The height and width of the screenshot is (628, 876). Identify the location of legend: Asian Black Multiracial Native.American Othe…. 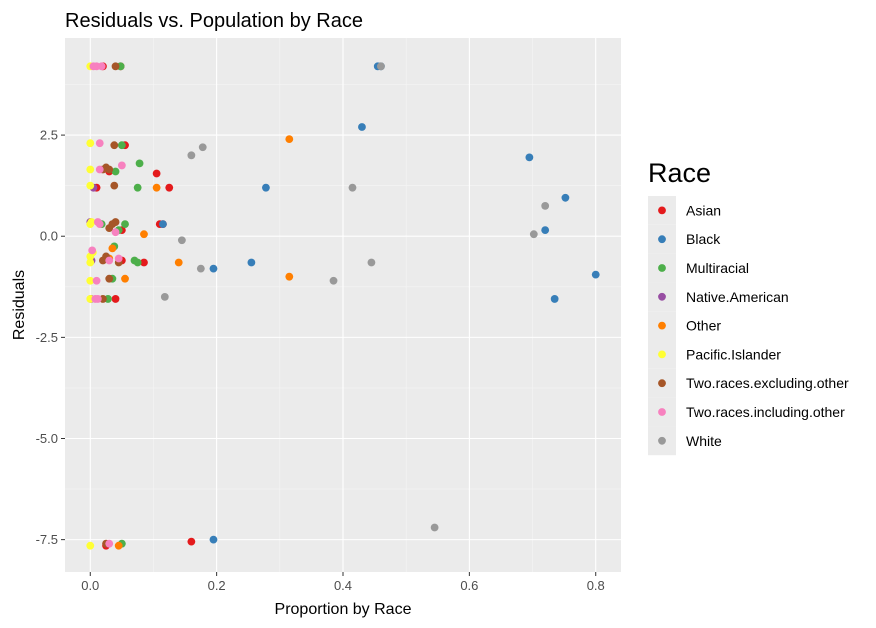
(748, 326).